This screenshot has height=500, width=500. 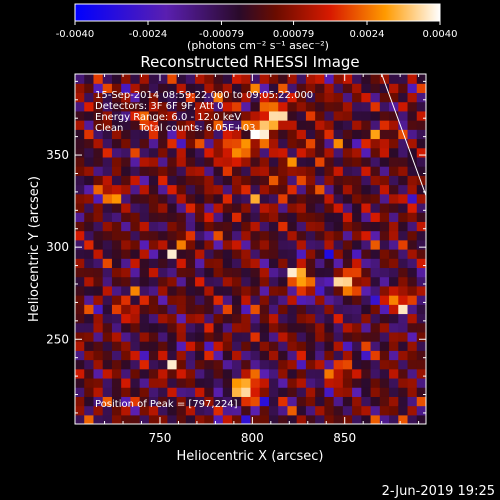 What do you see at coordinates (57, 247) in the screenshot?
I see `y-tick-label: 300` at bounding box center [57, 247].